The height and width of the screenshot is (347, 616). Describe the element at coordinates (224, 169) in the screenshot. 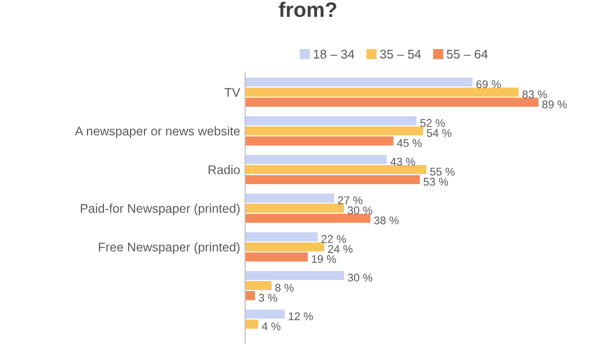

I see `y-tick-label: Radio` at that location.